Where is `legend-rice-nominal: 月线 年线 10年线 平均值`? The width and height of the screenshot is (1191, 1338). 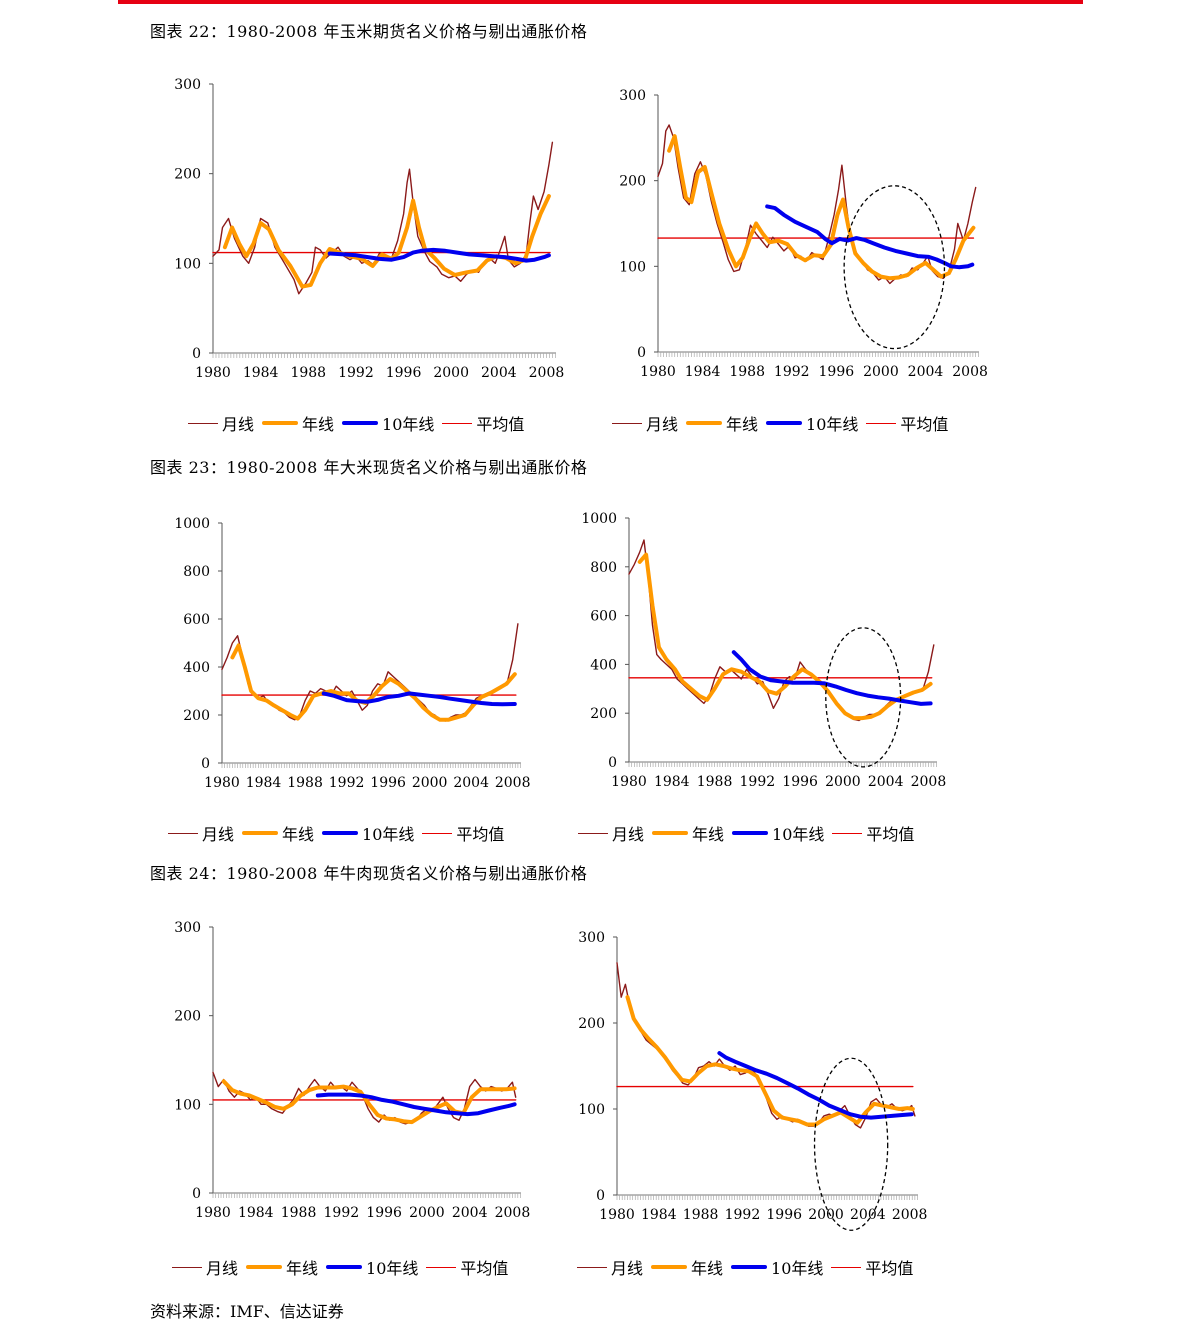
legend-rice-nominal: 月线 年线 10年线 平均值 is located at coordinates (340, 833).